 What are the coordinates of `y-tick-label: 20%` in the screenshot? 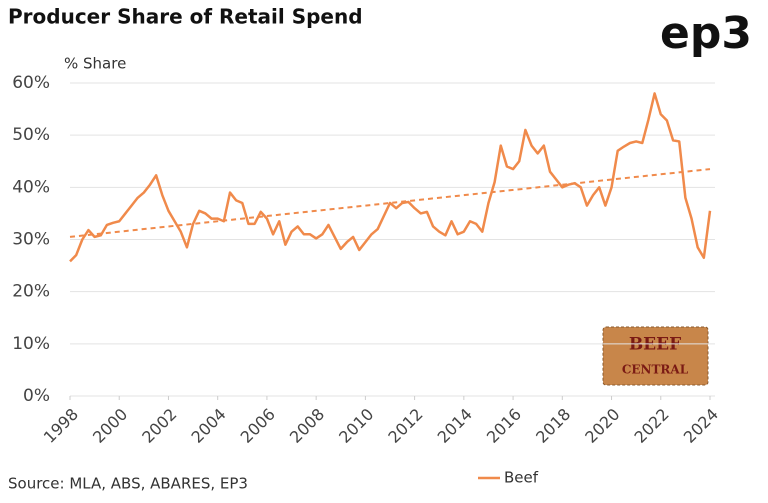 It's located at (31, 292).